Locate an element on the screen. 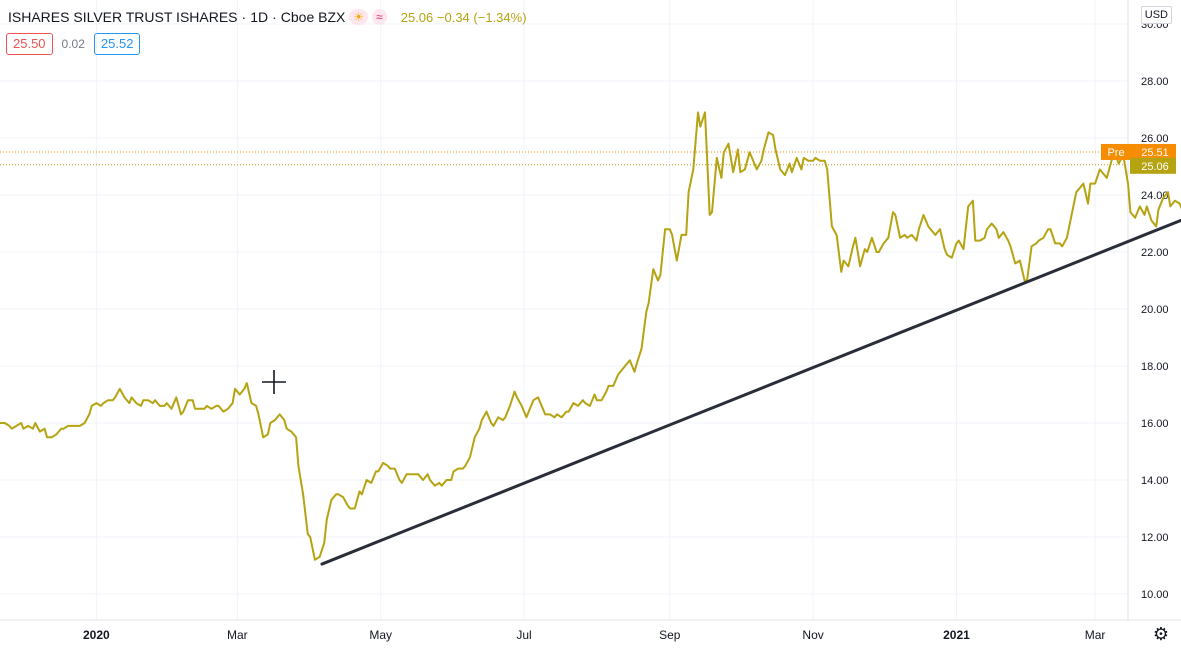 The width and height of the screenshot is (1181, 653). quote-row: 25.50 0.02 25.52 is located at coordinates (73, 44).